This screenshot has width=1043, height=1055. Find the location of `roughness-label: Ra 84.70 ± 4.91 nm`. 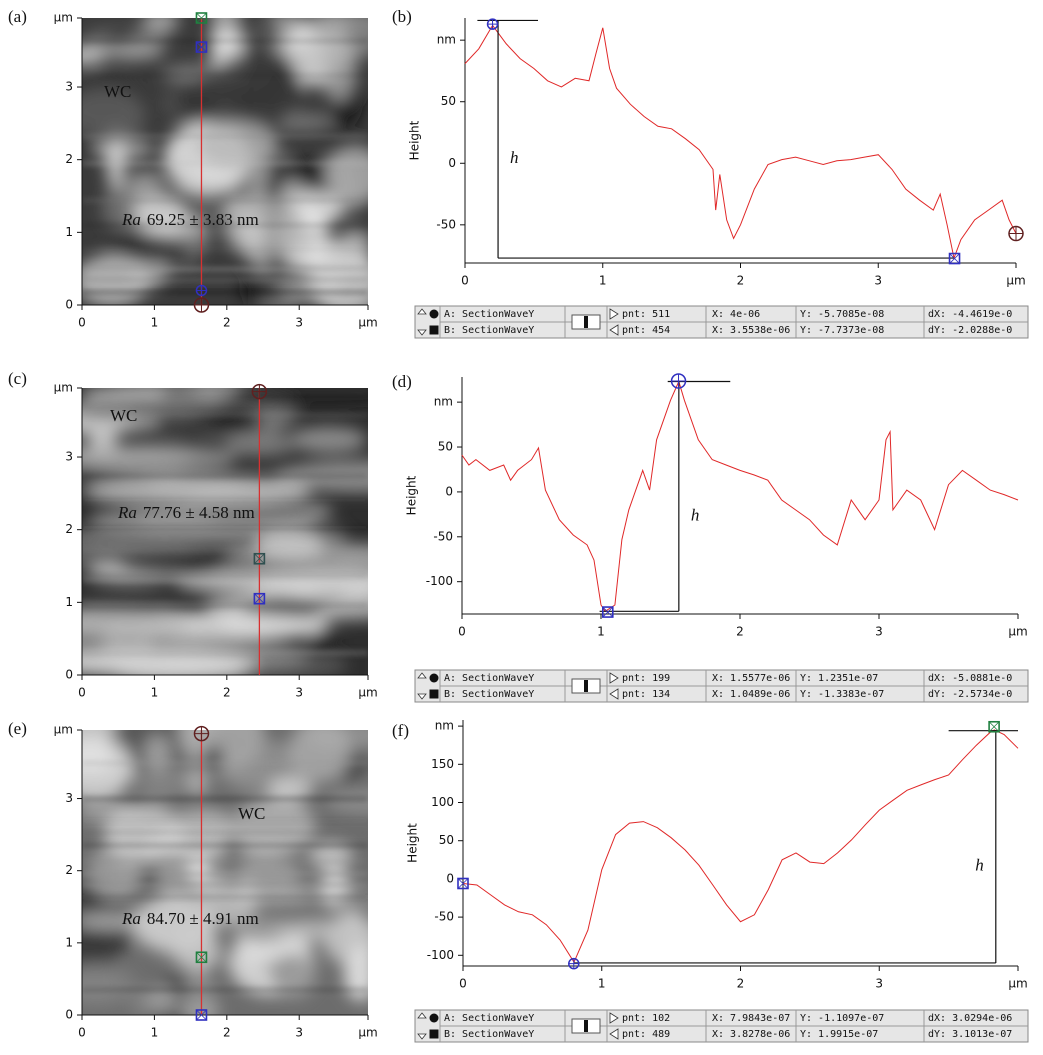

roughness-label: Ra 84.70 ± 4.91 nm is located at coordinates (190, 918).